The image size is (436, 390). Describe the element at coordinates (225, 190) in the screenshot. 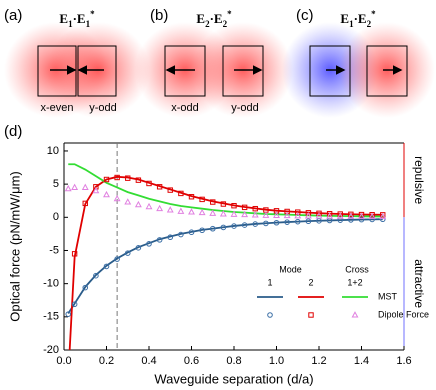

I see `mst-line` at that location.